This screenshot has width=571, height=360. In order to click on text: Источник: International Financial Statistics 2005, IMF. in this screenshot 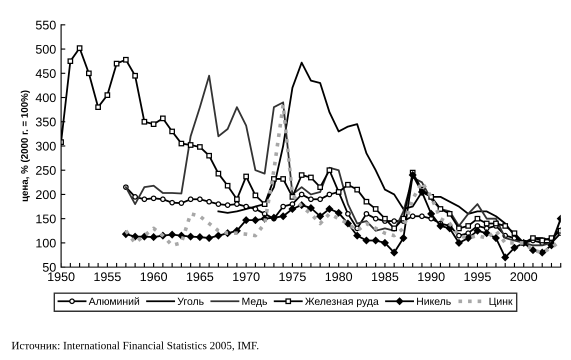, I will do `click(135, 346)`.